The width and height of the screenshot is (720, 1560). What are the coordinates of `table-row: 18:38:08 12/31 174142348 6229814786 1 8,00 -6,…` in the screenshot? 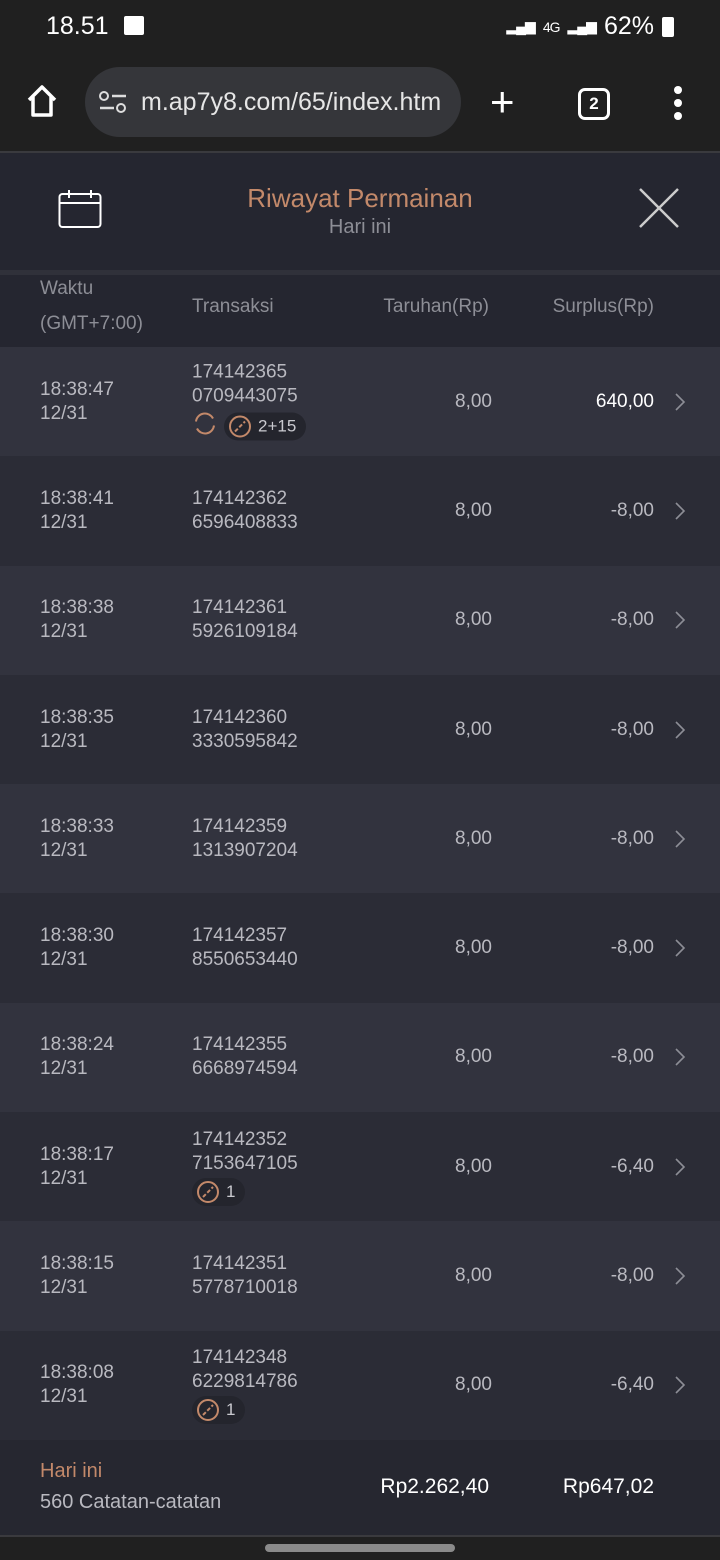 It's located at (360, 1385).